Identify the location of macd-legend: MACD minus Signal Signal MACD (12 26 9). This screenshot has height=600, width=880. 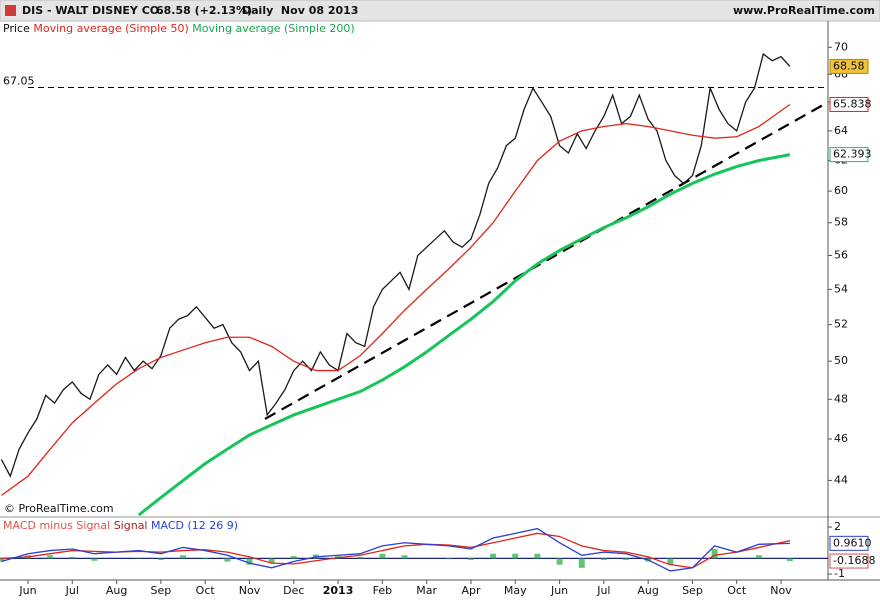
(120, 525).